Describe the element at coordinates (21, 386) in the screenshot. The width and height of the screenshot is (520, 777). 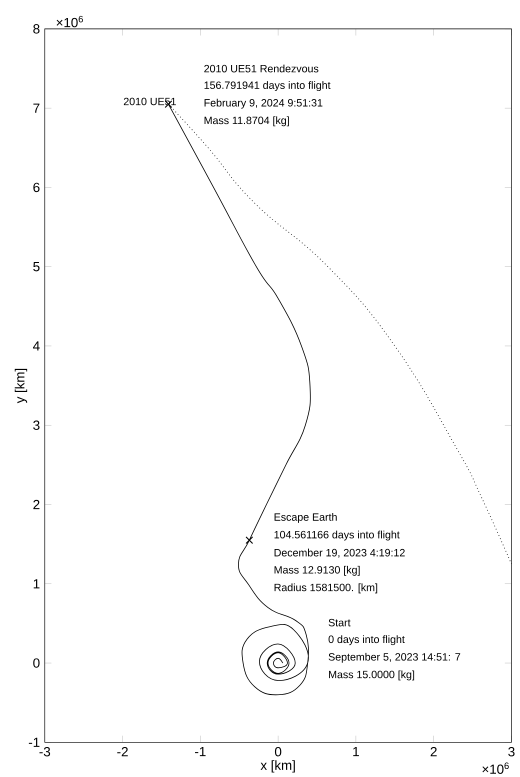
I see `y-axis-title: y [km]` at that location.